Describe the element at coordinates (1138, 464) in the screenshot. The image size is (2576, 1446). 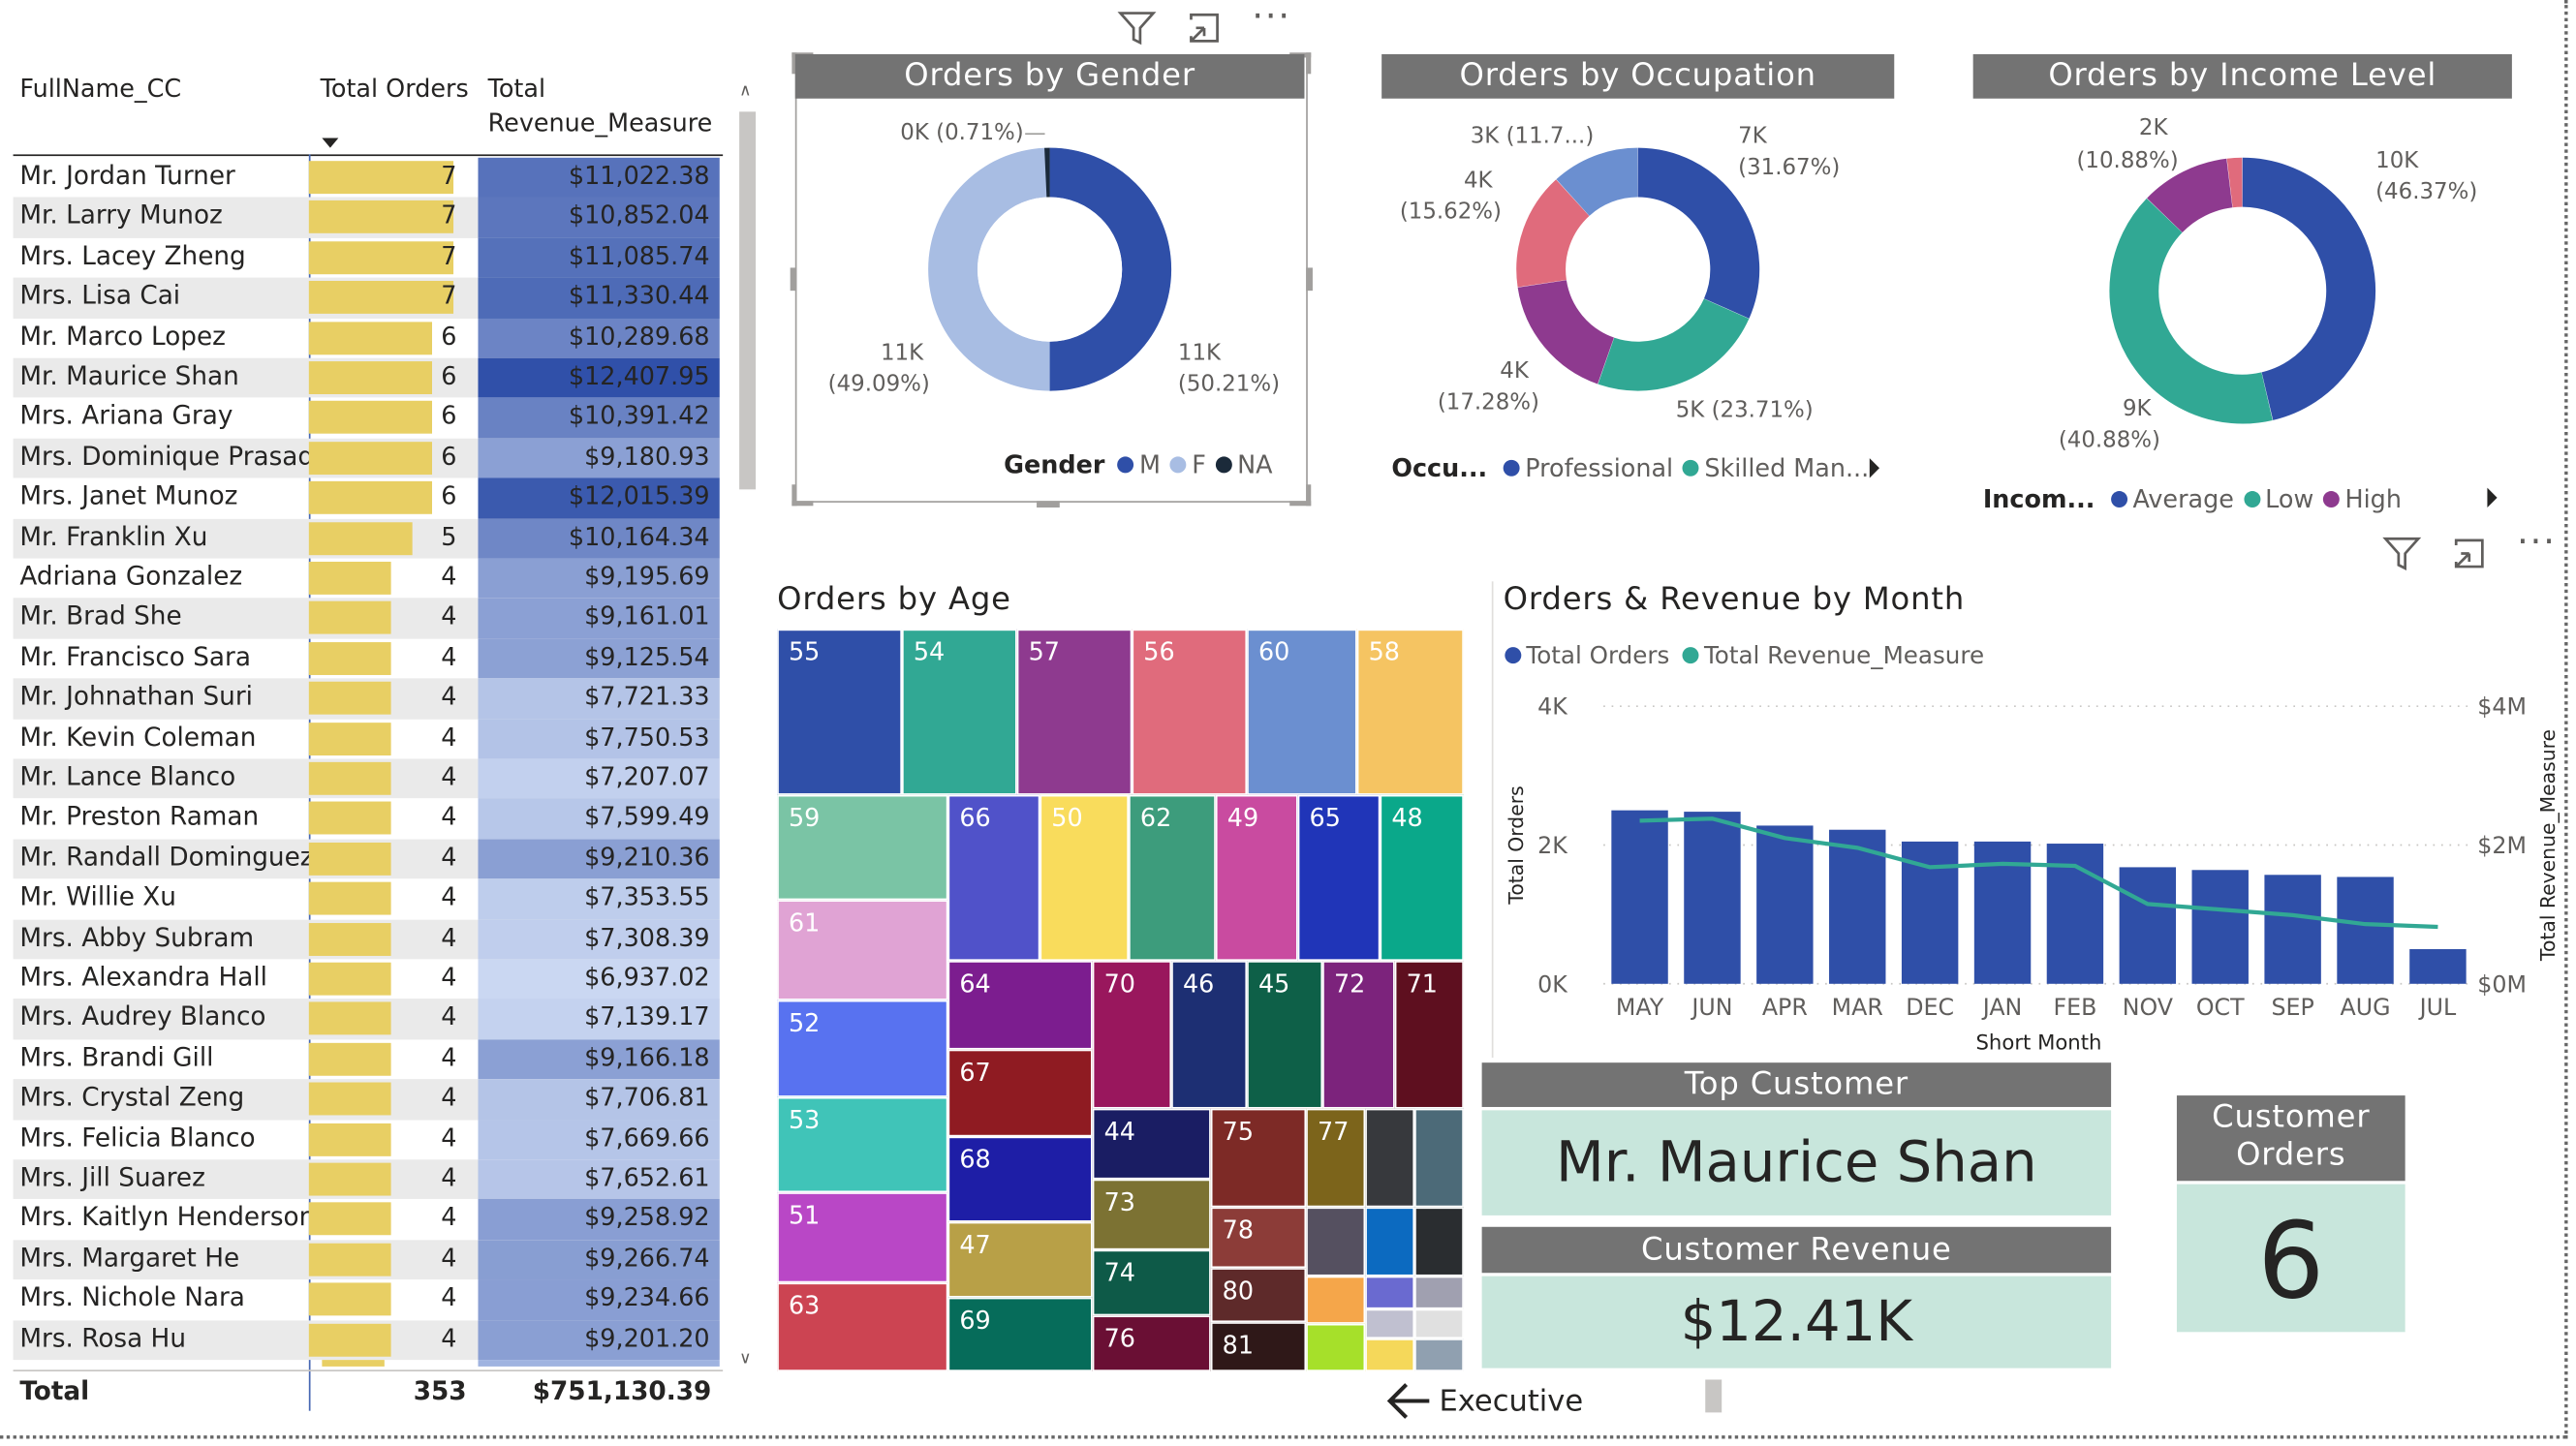
I see `gender-legend: Gender M F NA` at that location.